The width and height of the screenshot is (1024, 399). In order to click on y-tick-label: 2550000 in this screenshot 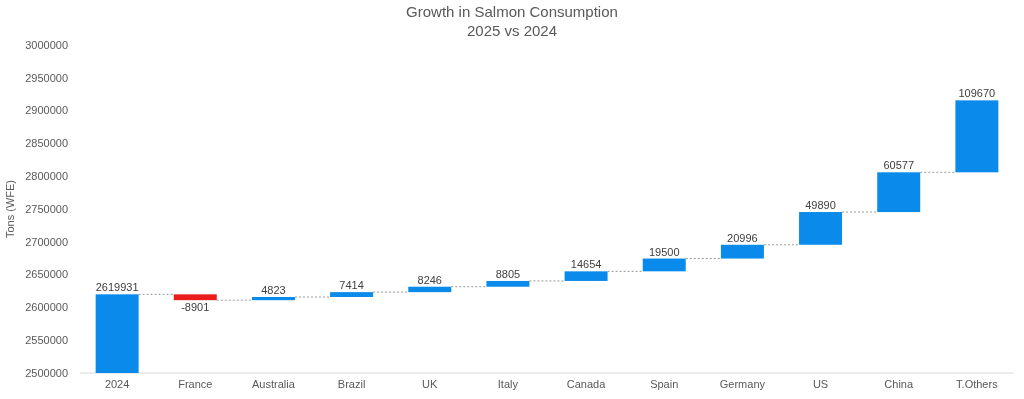, I will do `click(46, 340)`.